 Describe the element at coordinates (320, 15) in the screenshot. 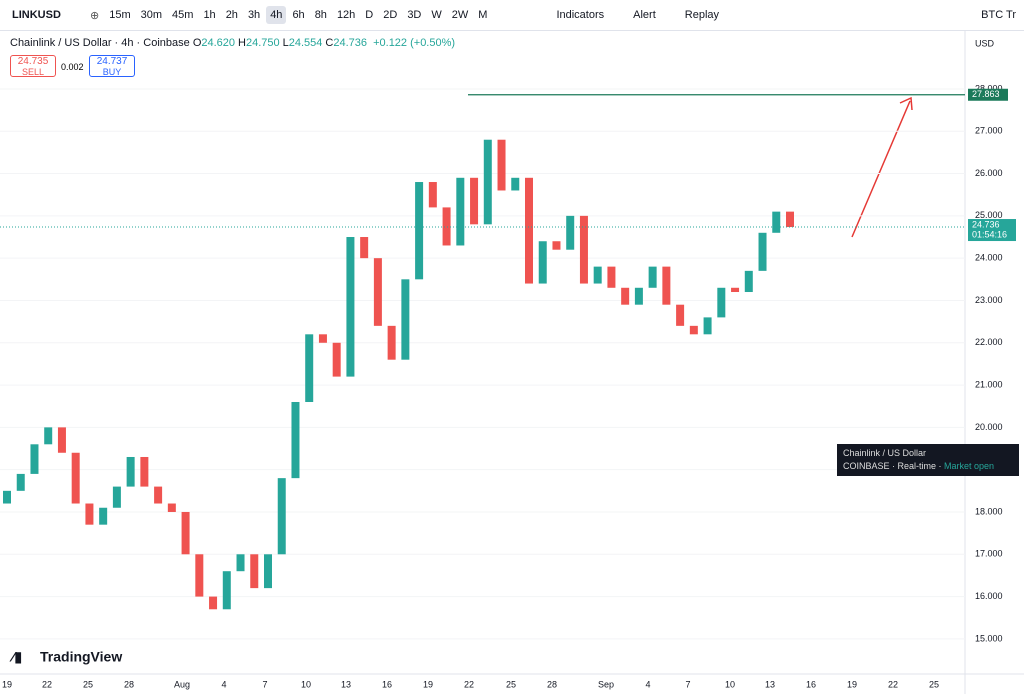

I see `interval: 8h` at that location.